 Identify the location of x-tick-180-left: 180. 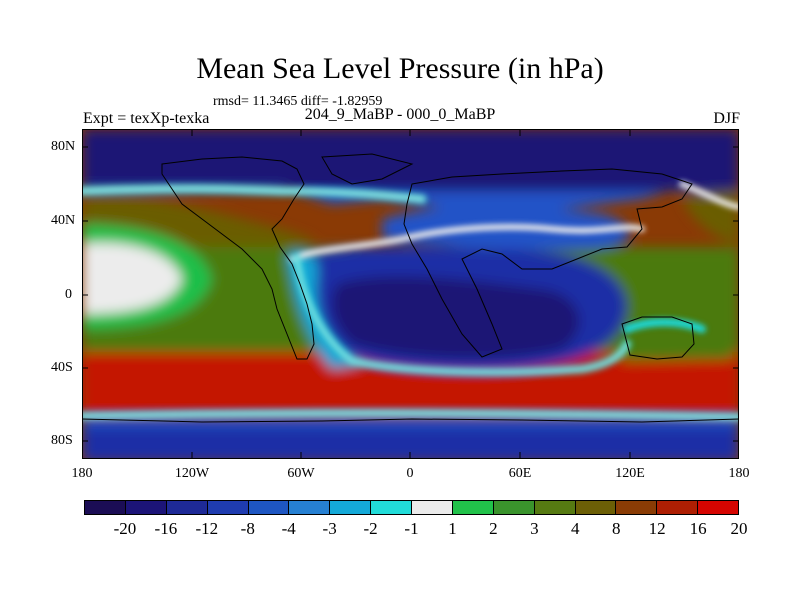
(82, 473).